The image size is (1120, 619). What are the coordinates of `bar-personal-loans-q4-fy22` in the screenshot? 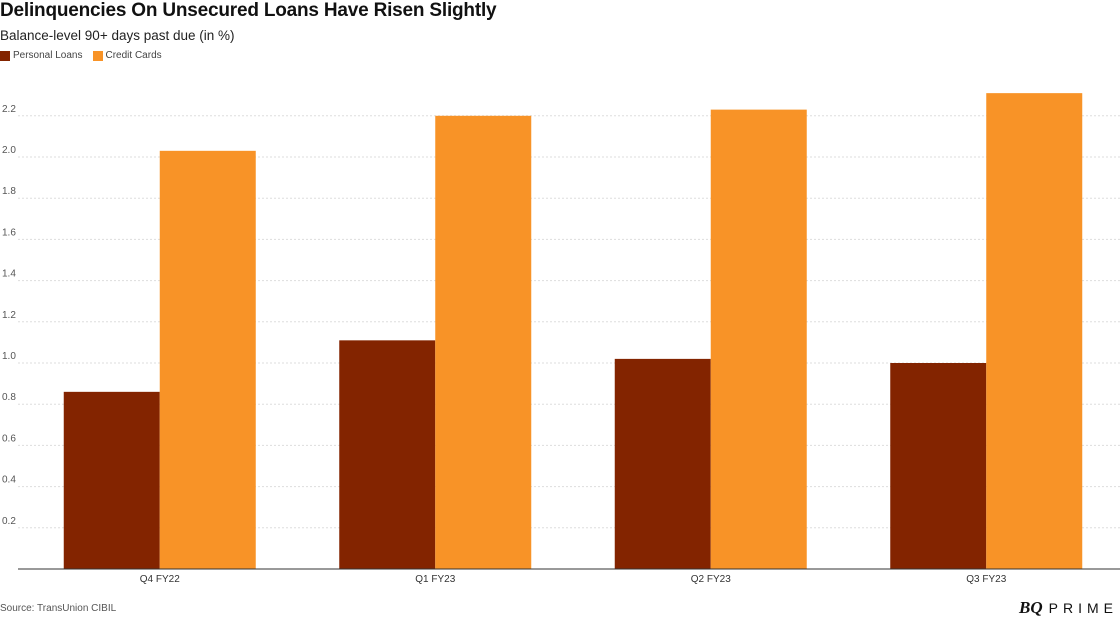 It's located at (111, 480).